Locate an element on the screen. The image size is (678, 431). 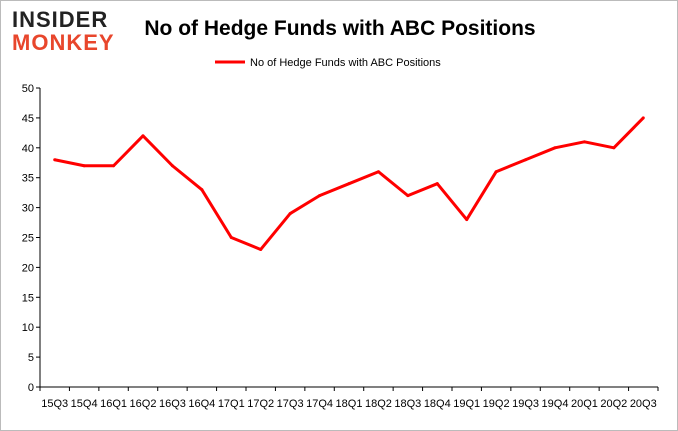
y-tick-label: 30 is located at coordinates (28, 209).